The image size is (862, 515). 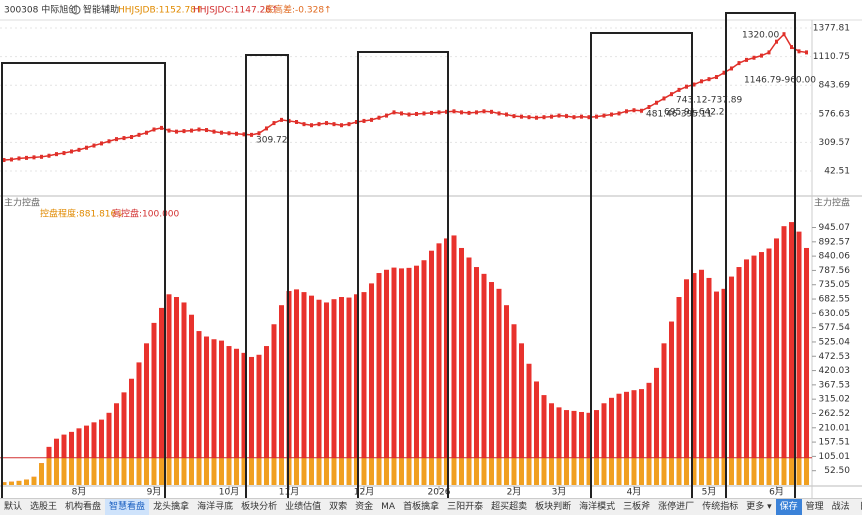 What do you see at coordinates (338, 507) in the screenshot?
I see `tab: 双索` at bounding box center [338, 507].